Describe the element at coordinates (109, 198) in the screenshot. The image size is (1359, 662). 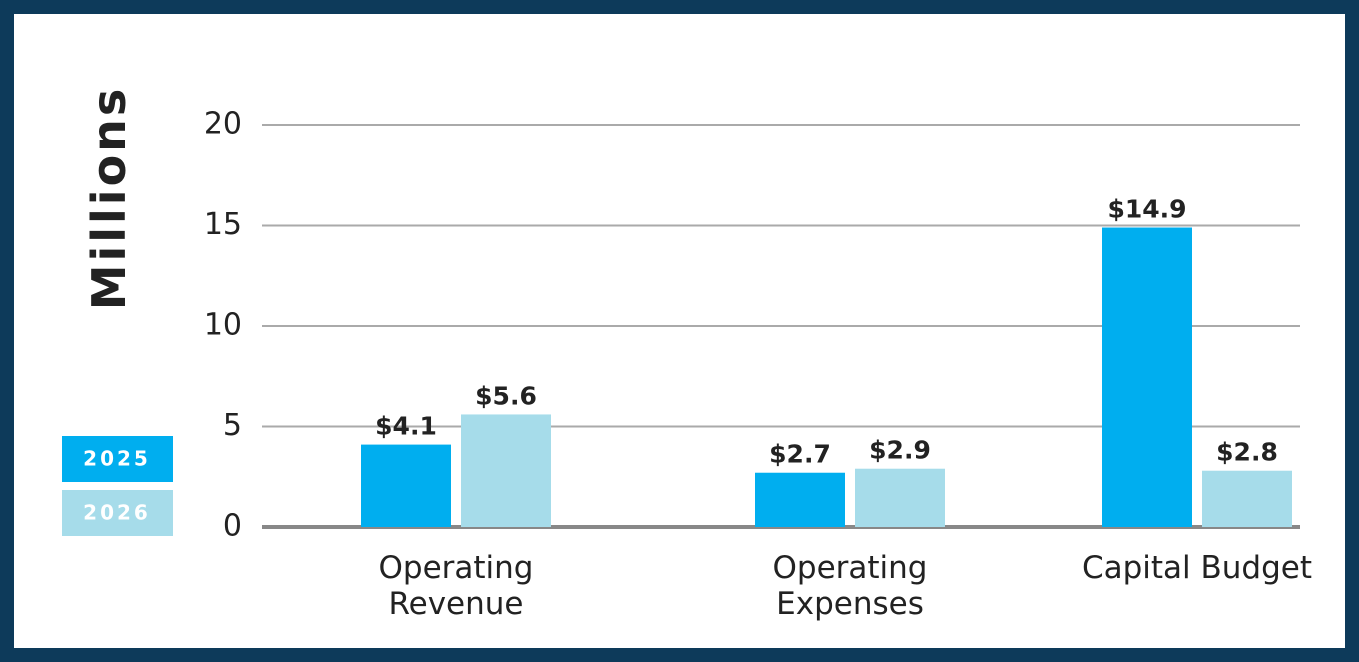
I see `y-axis-label: Millions` at that location.